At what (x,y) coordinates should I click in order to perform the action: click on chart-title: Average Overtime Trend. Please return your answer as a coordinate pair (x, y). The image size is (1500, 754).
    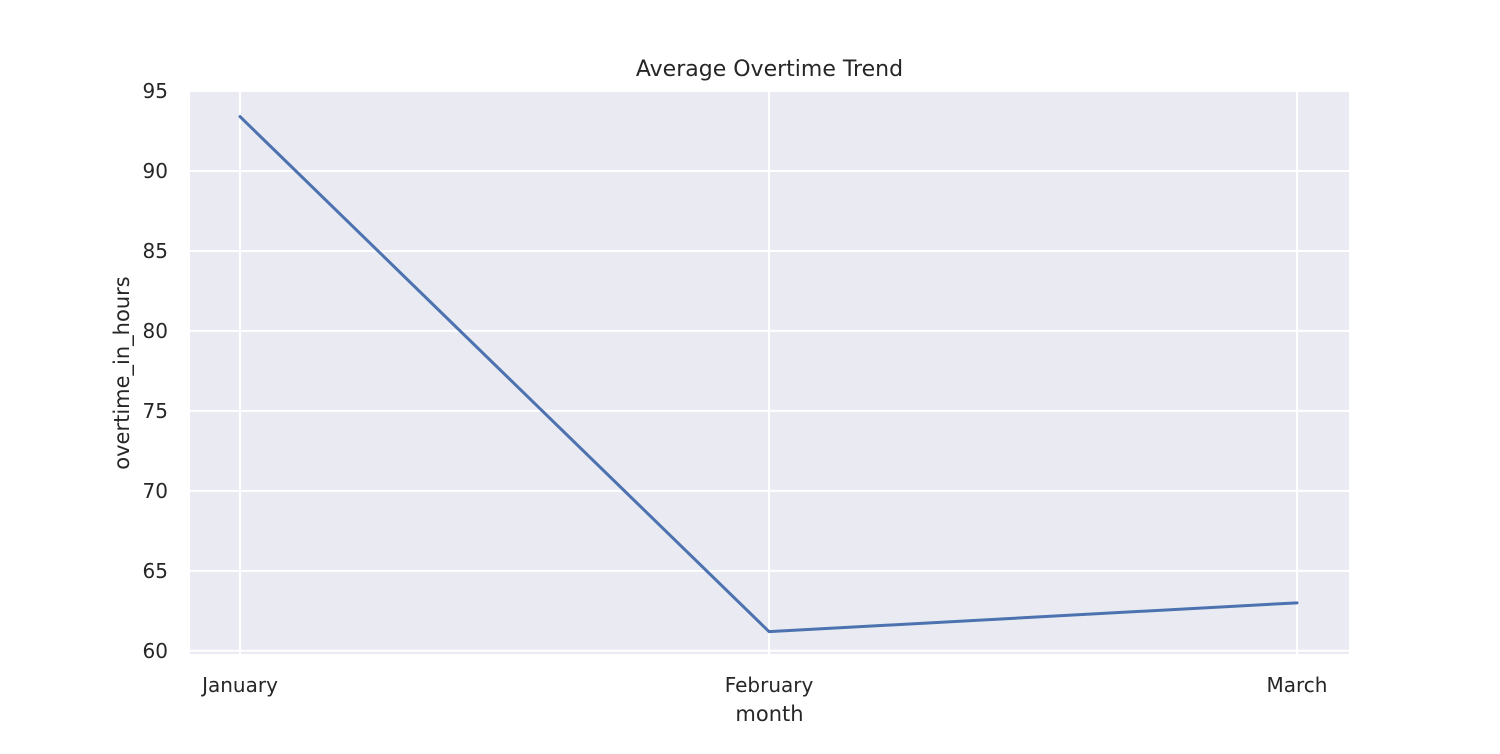
    Looking at the image, I should click on (769, 69).